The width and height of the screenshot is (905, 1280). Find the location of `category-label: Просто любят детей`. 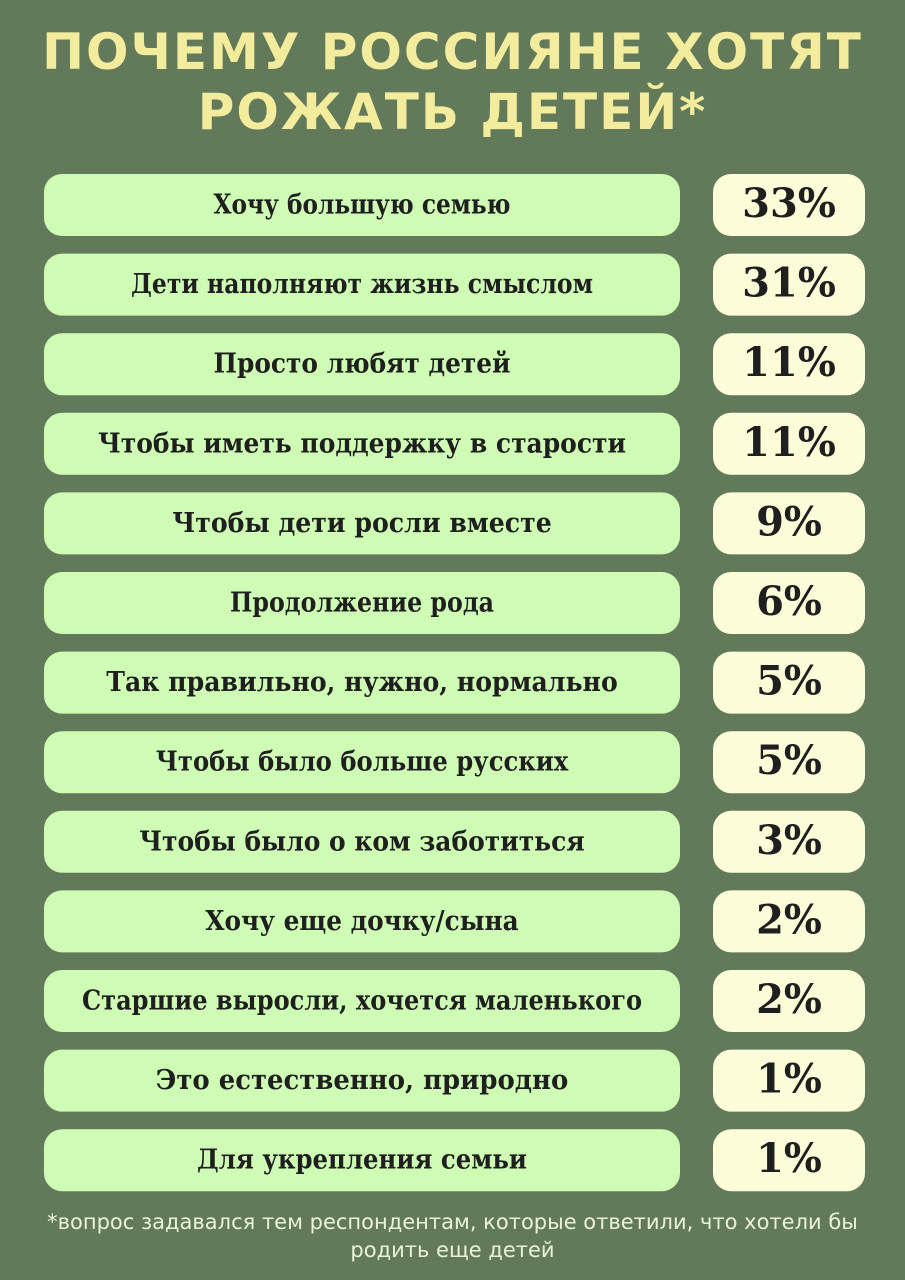

category-label: Просто любят детей is located at coordinates (362, 364).